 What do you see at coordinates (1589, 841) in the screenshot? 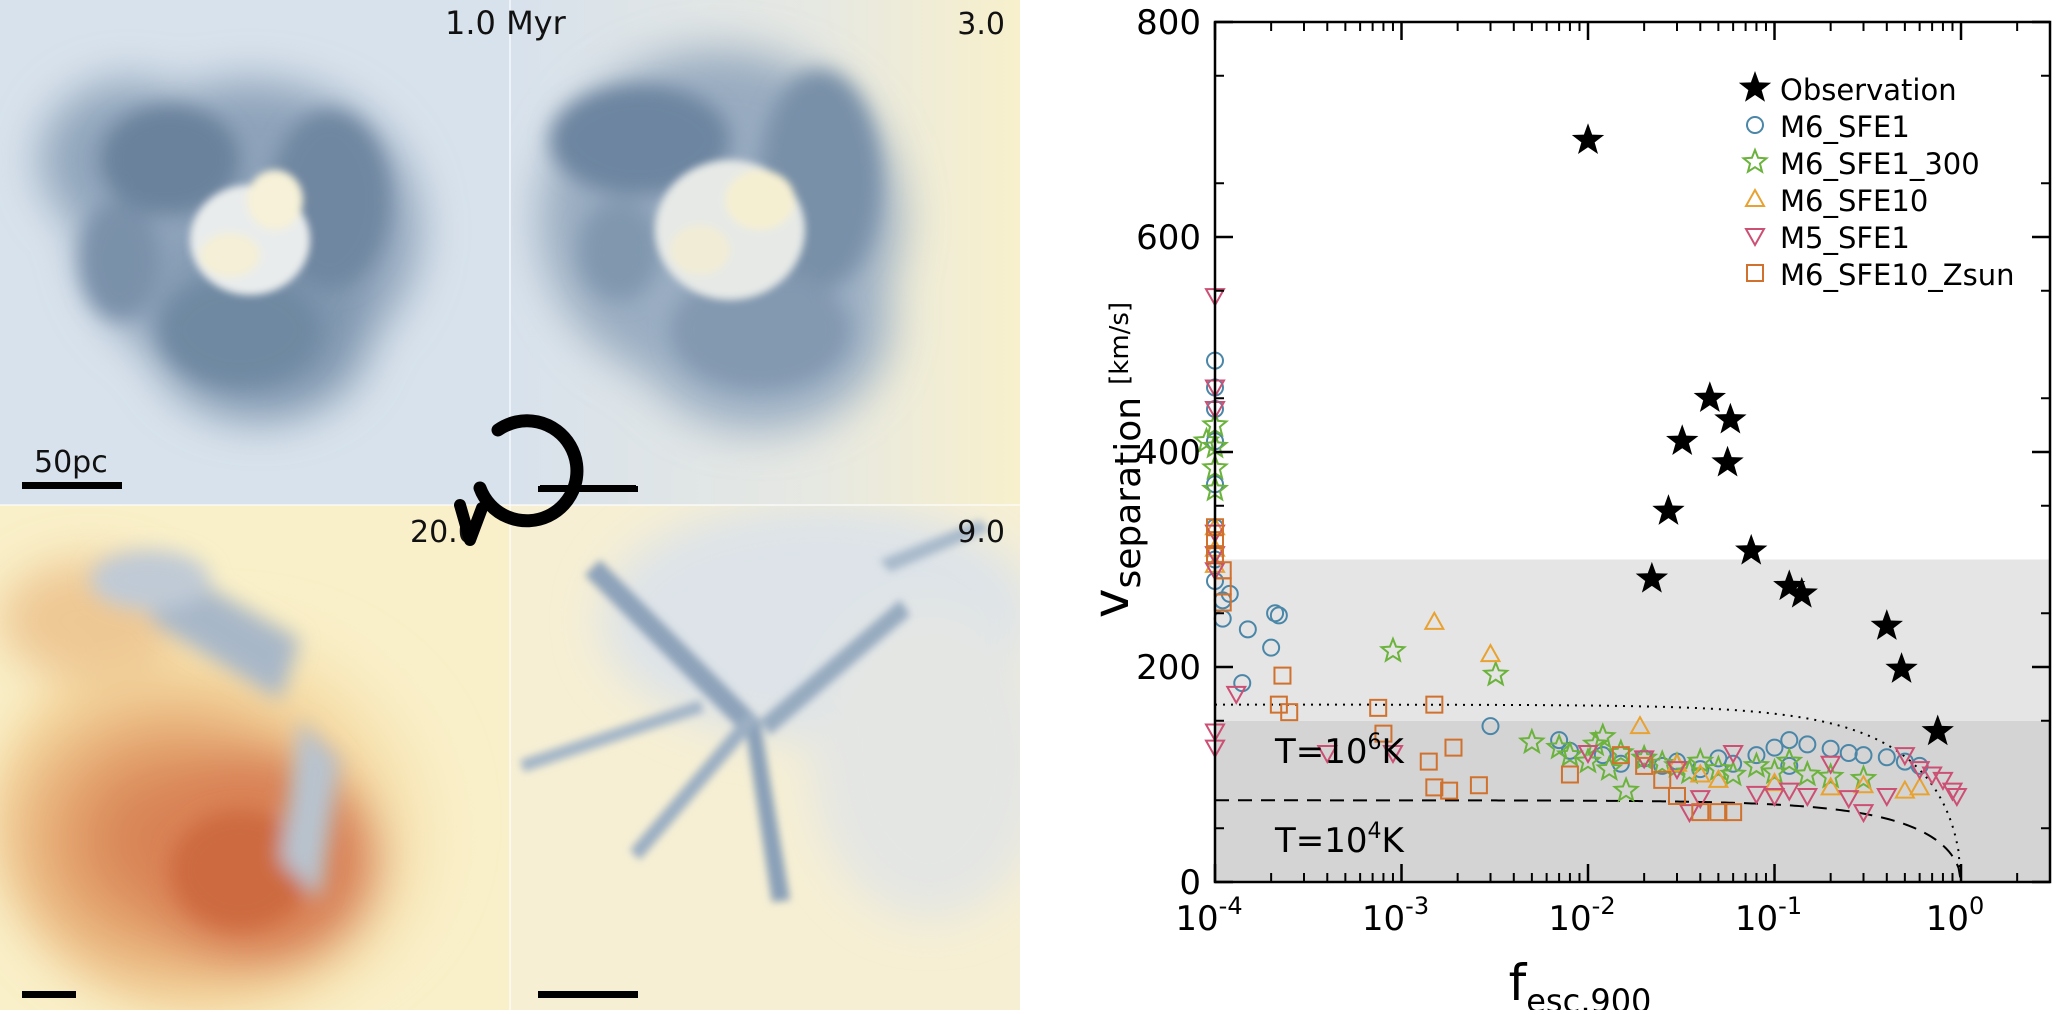
I see `dashed-curve` at bounding box center [1589, 841].